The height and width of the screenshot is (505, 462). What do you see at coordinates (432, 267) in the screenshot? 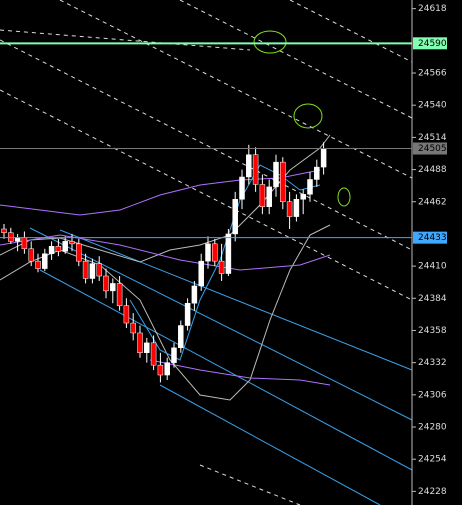
I see `y-tick-label: 24410` at bounding box center [432, 267].